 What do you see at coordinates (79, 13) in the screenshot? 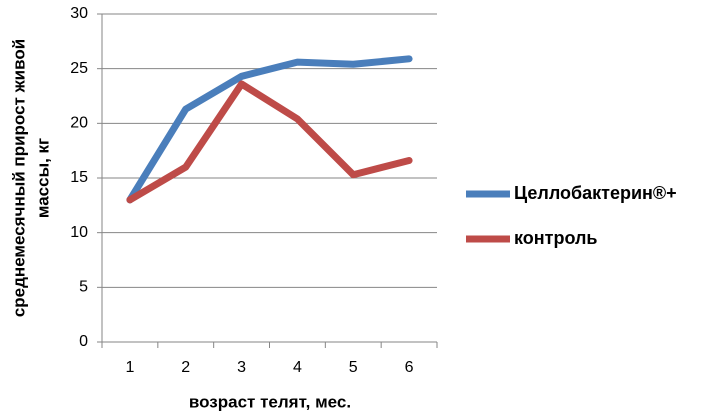
I see `y-tick-label: 30` at bounding box center [79, 13].